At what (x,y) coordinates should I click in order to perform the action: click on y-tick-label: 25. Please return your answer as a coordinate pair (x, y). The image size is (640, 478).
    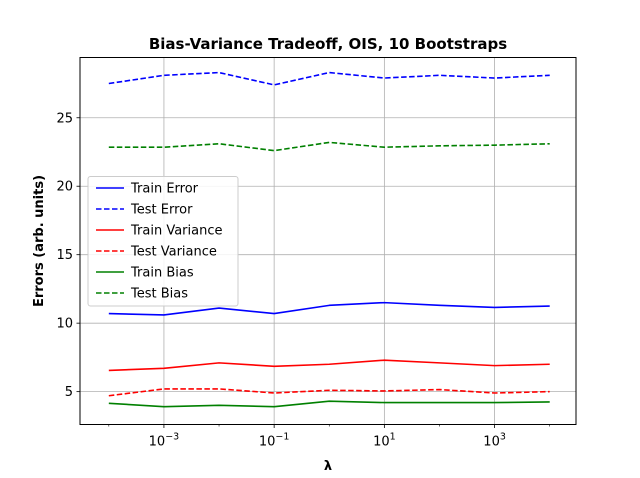
    Looking at the image, I should click on (64, 118).